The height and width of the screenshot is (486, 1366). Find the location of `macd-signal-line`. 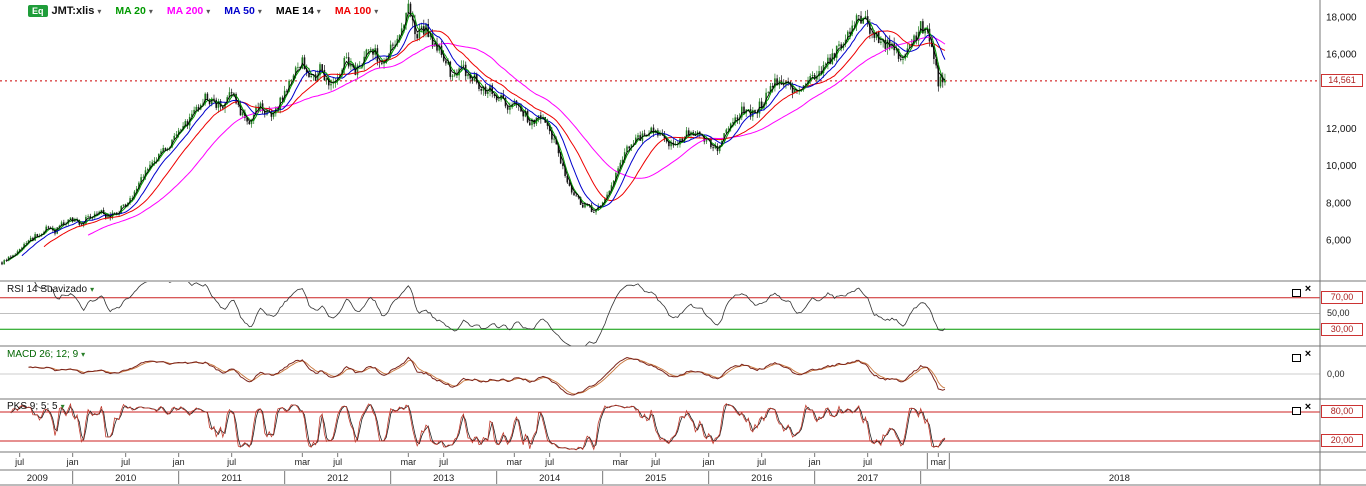

macd-signal-line is located at coordinates (487, 376).